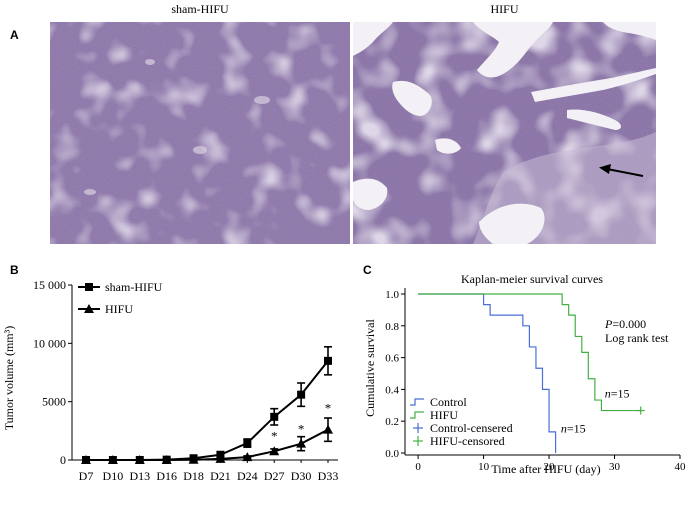 The image size is (696, 510). I want to click on x-tick-label: 20, so click(550, 467).